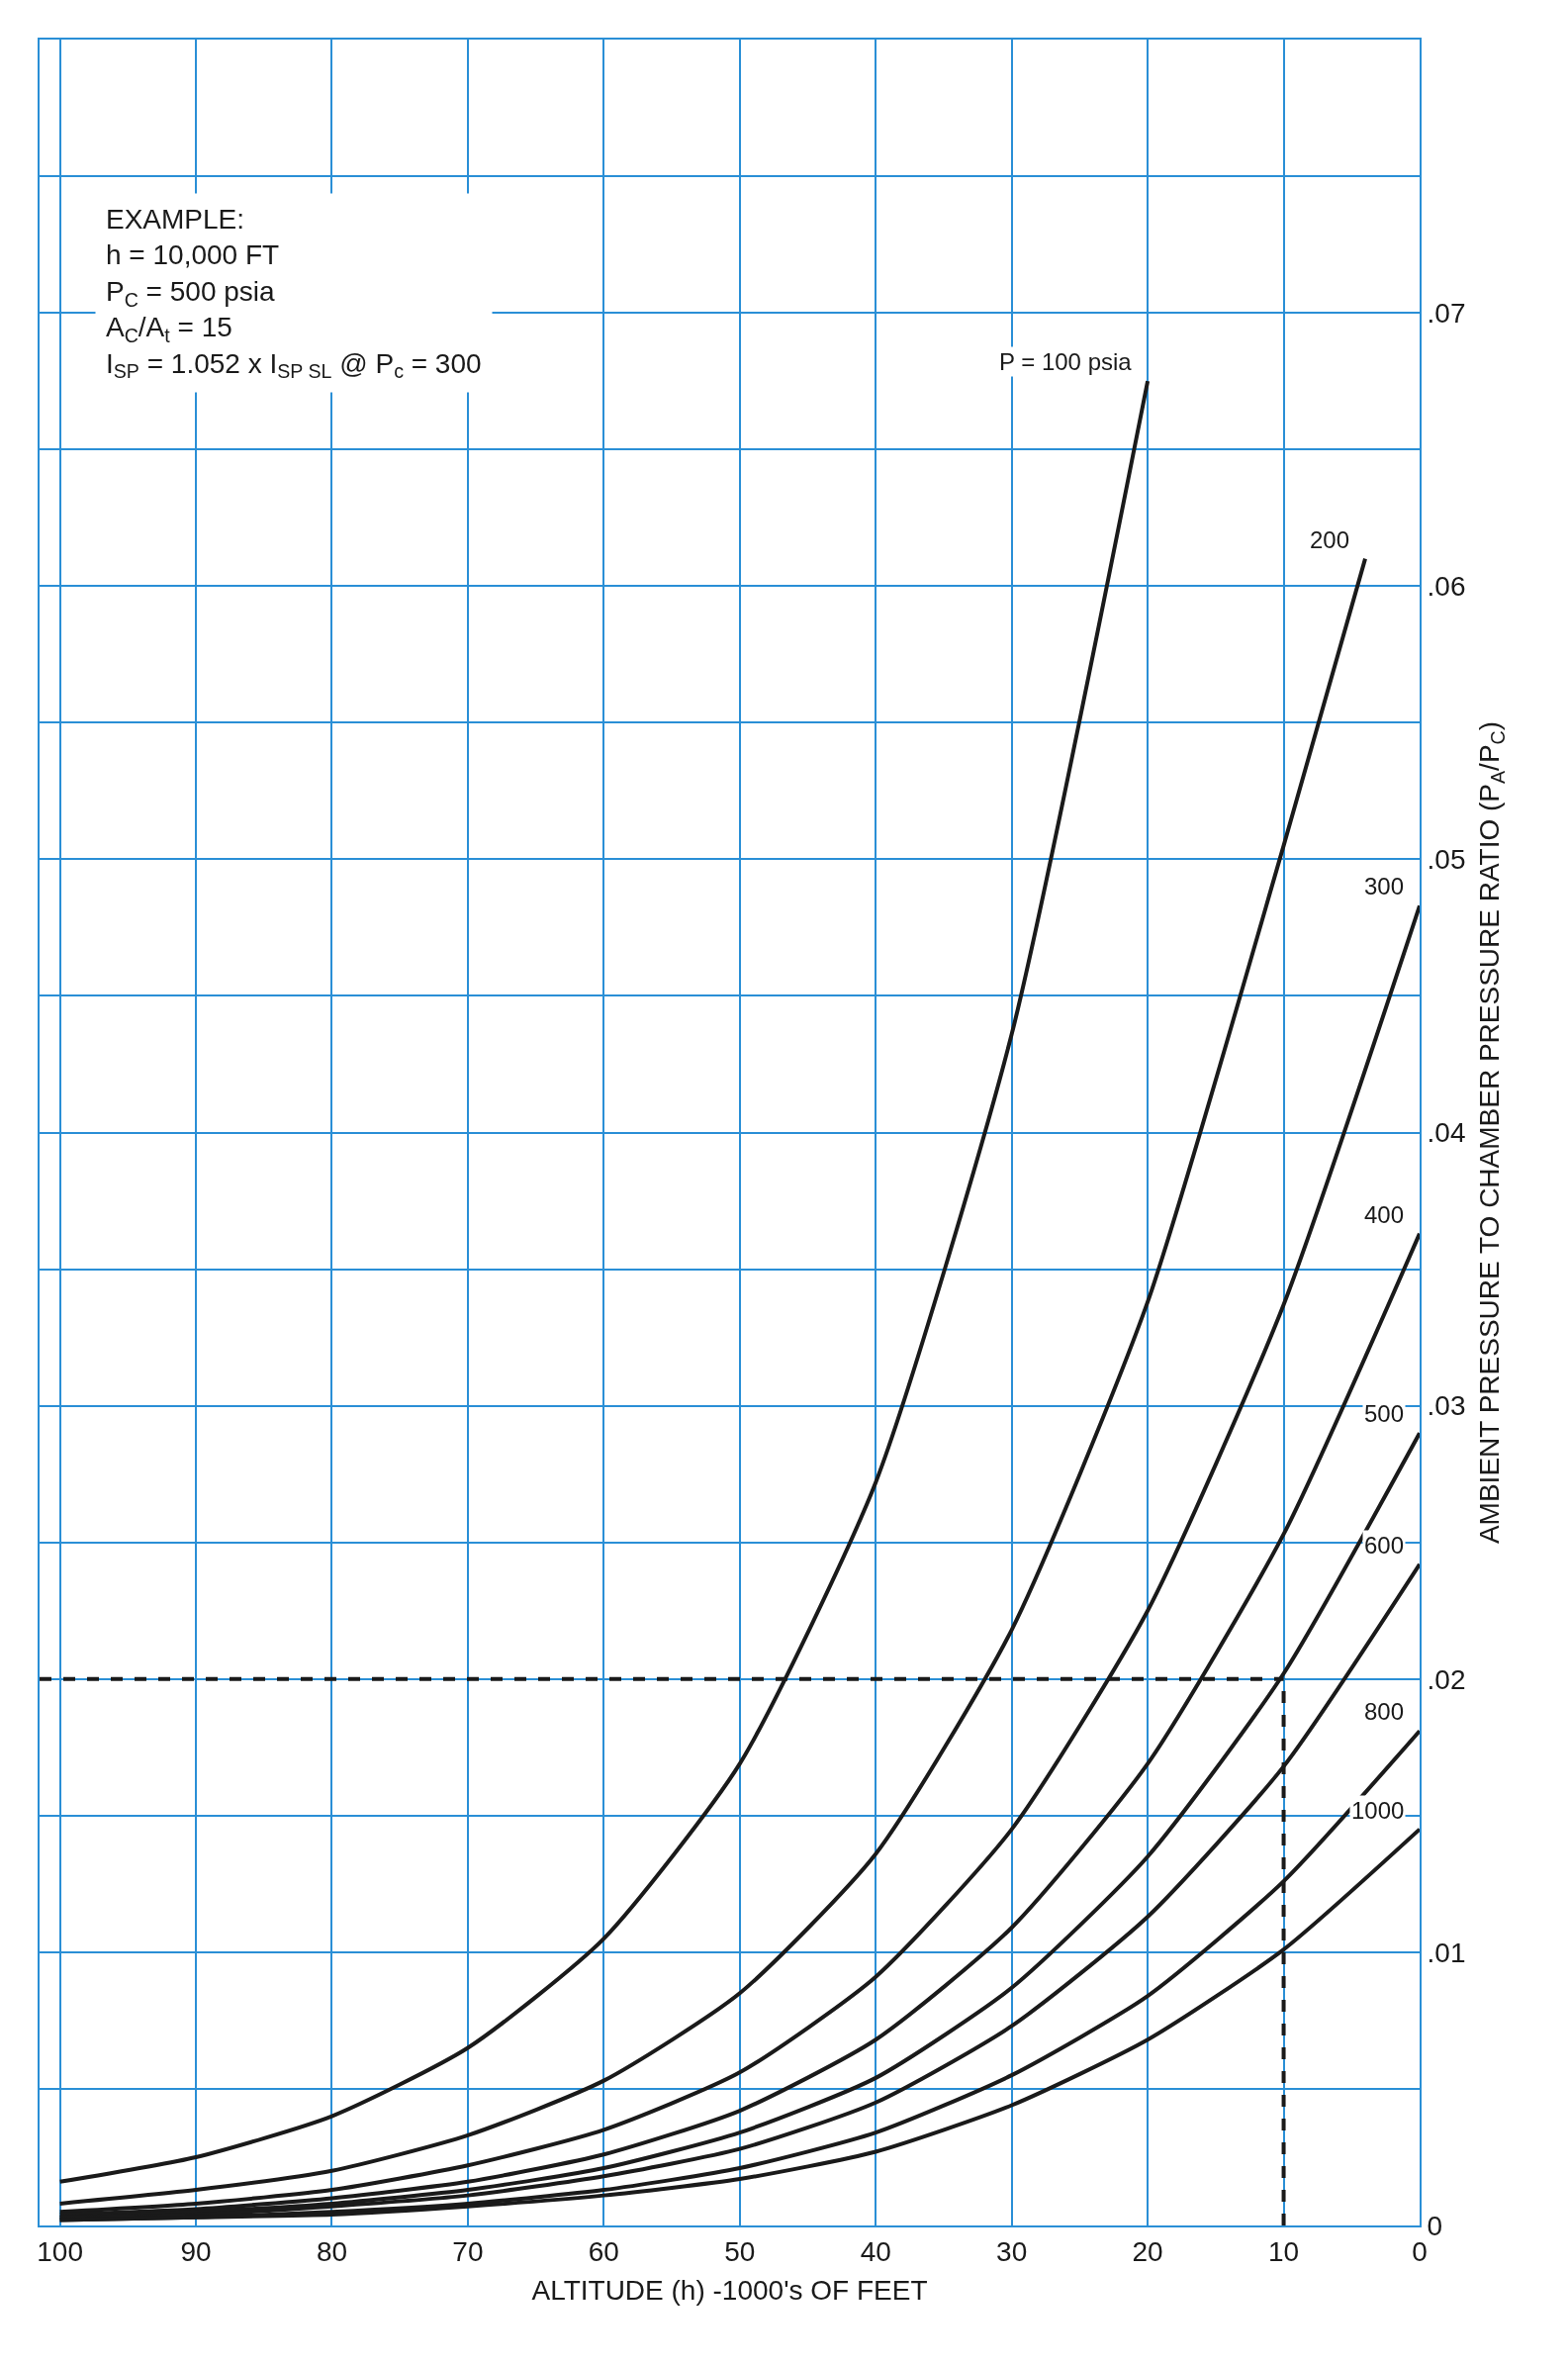  Describe the element at coordinates (1384, 886) in the screenshot. I see `series-label: 300` at that location.